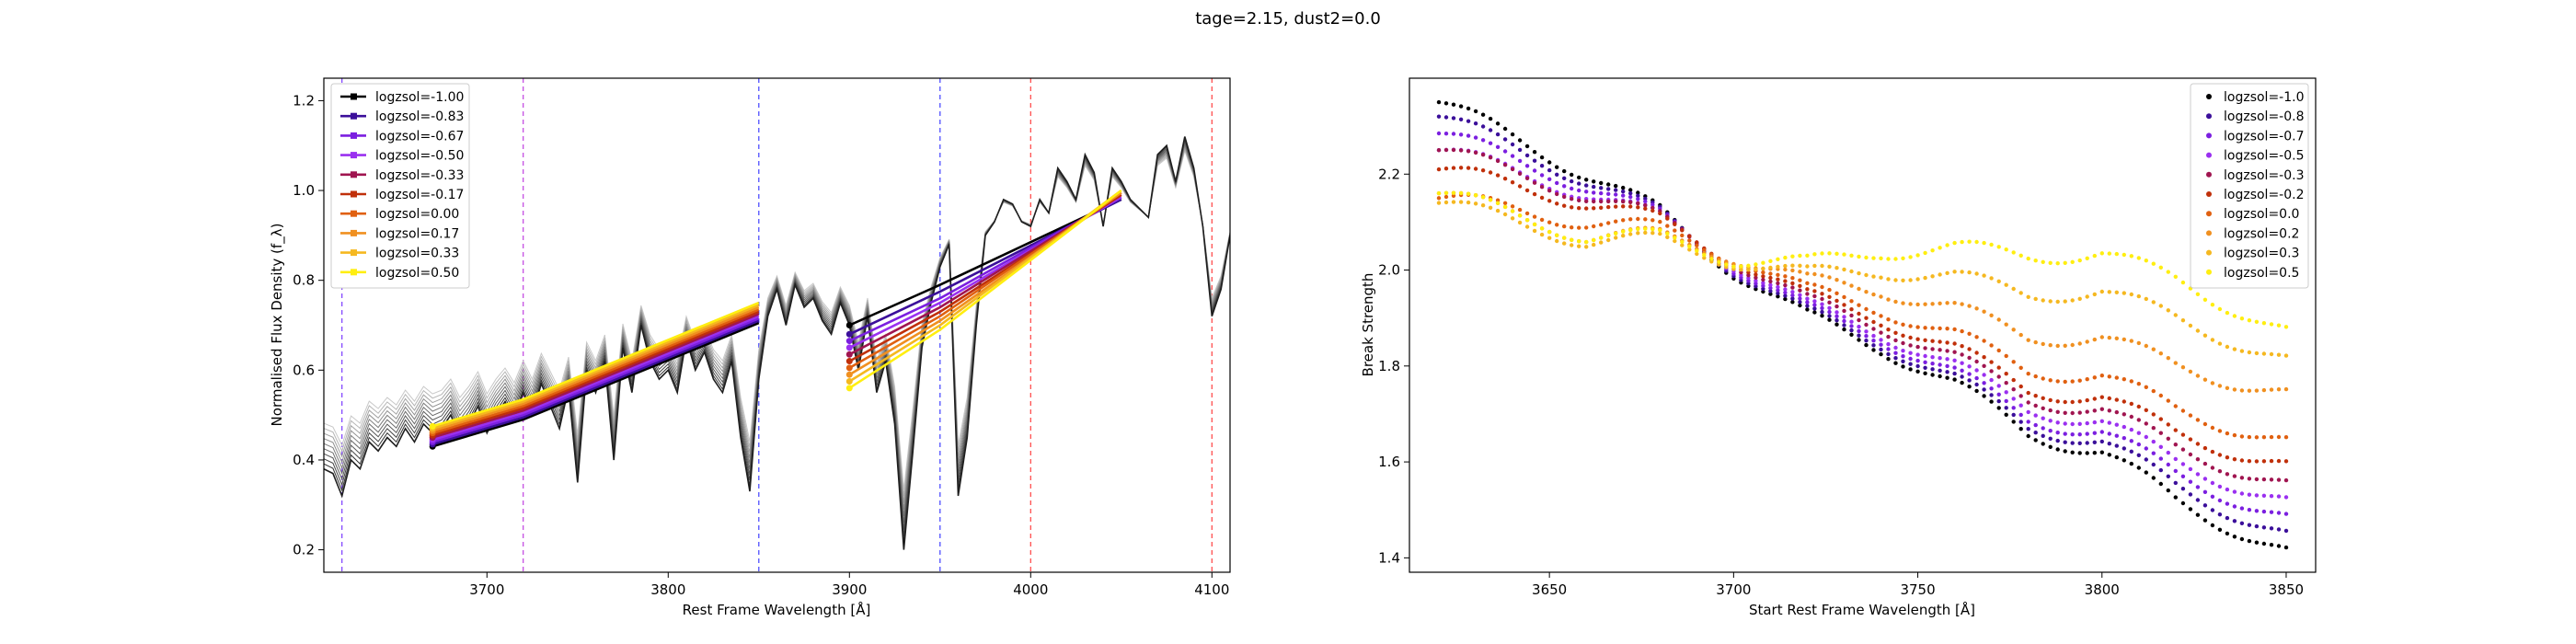  What do you see at coordinates (2264, 97) in the screenshot?
I see `legend-label: logzsol=-1.0` at bounding box center [2264, 97].